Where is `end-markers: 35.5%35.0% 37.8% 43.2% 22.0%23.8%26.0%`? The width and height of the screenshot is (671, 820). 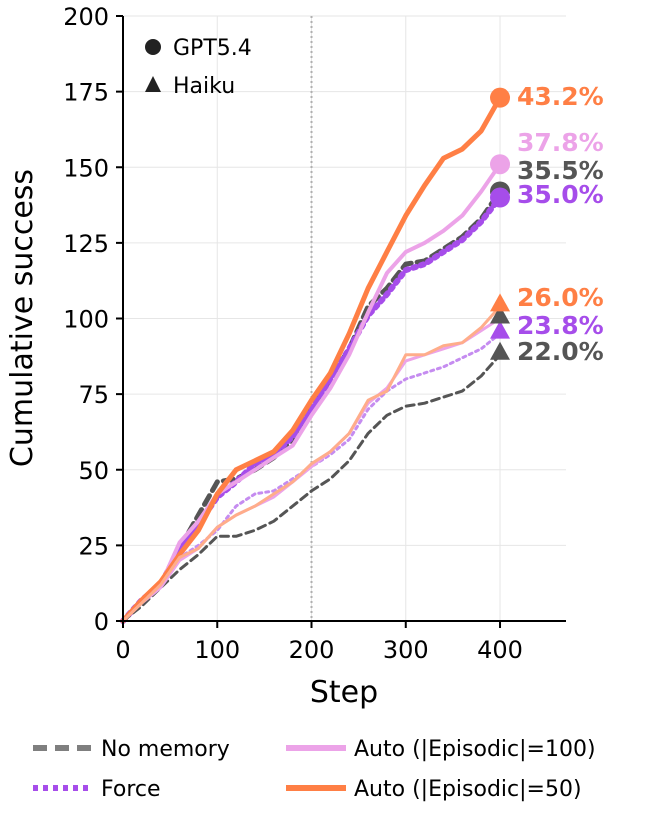
end-markers: 35.5%35.0% 37.8% 43.2% 22.0%23.8%26.0% is located at coordinates (547, 224).